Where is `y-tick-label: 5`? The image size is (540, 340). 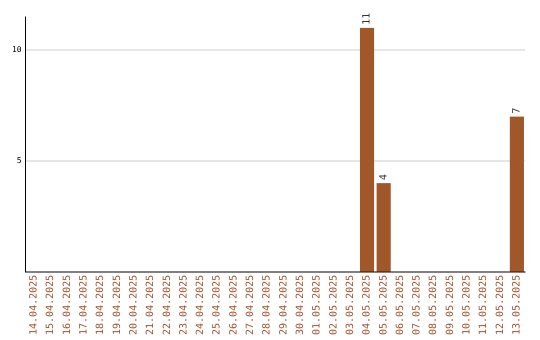
y-tick-label: 5 is located at coordinates (19, 161).